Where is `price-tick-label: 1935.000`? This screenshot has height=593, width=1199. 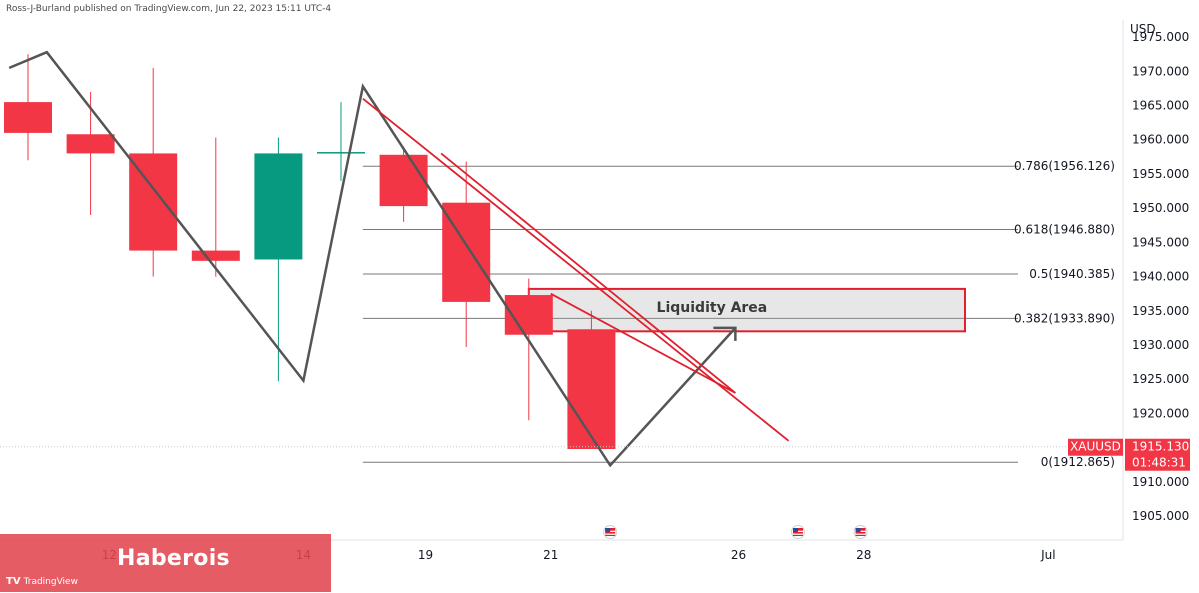
price-tick-label: 1935.000 is located at coordinates (1160, 311).